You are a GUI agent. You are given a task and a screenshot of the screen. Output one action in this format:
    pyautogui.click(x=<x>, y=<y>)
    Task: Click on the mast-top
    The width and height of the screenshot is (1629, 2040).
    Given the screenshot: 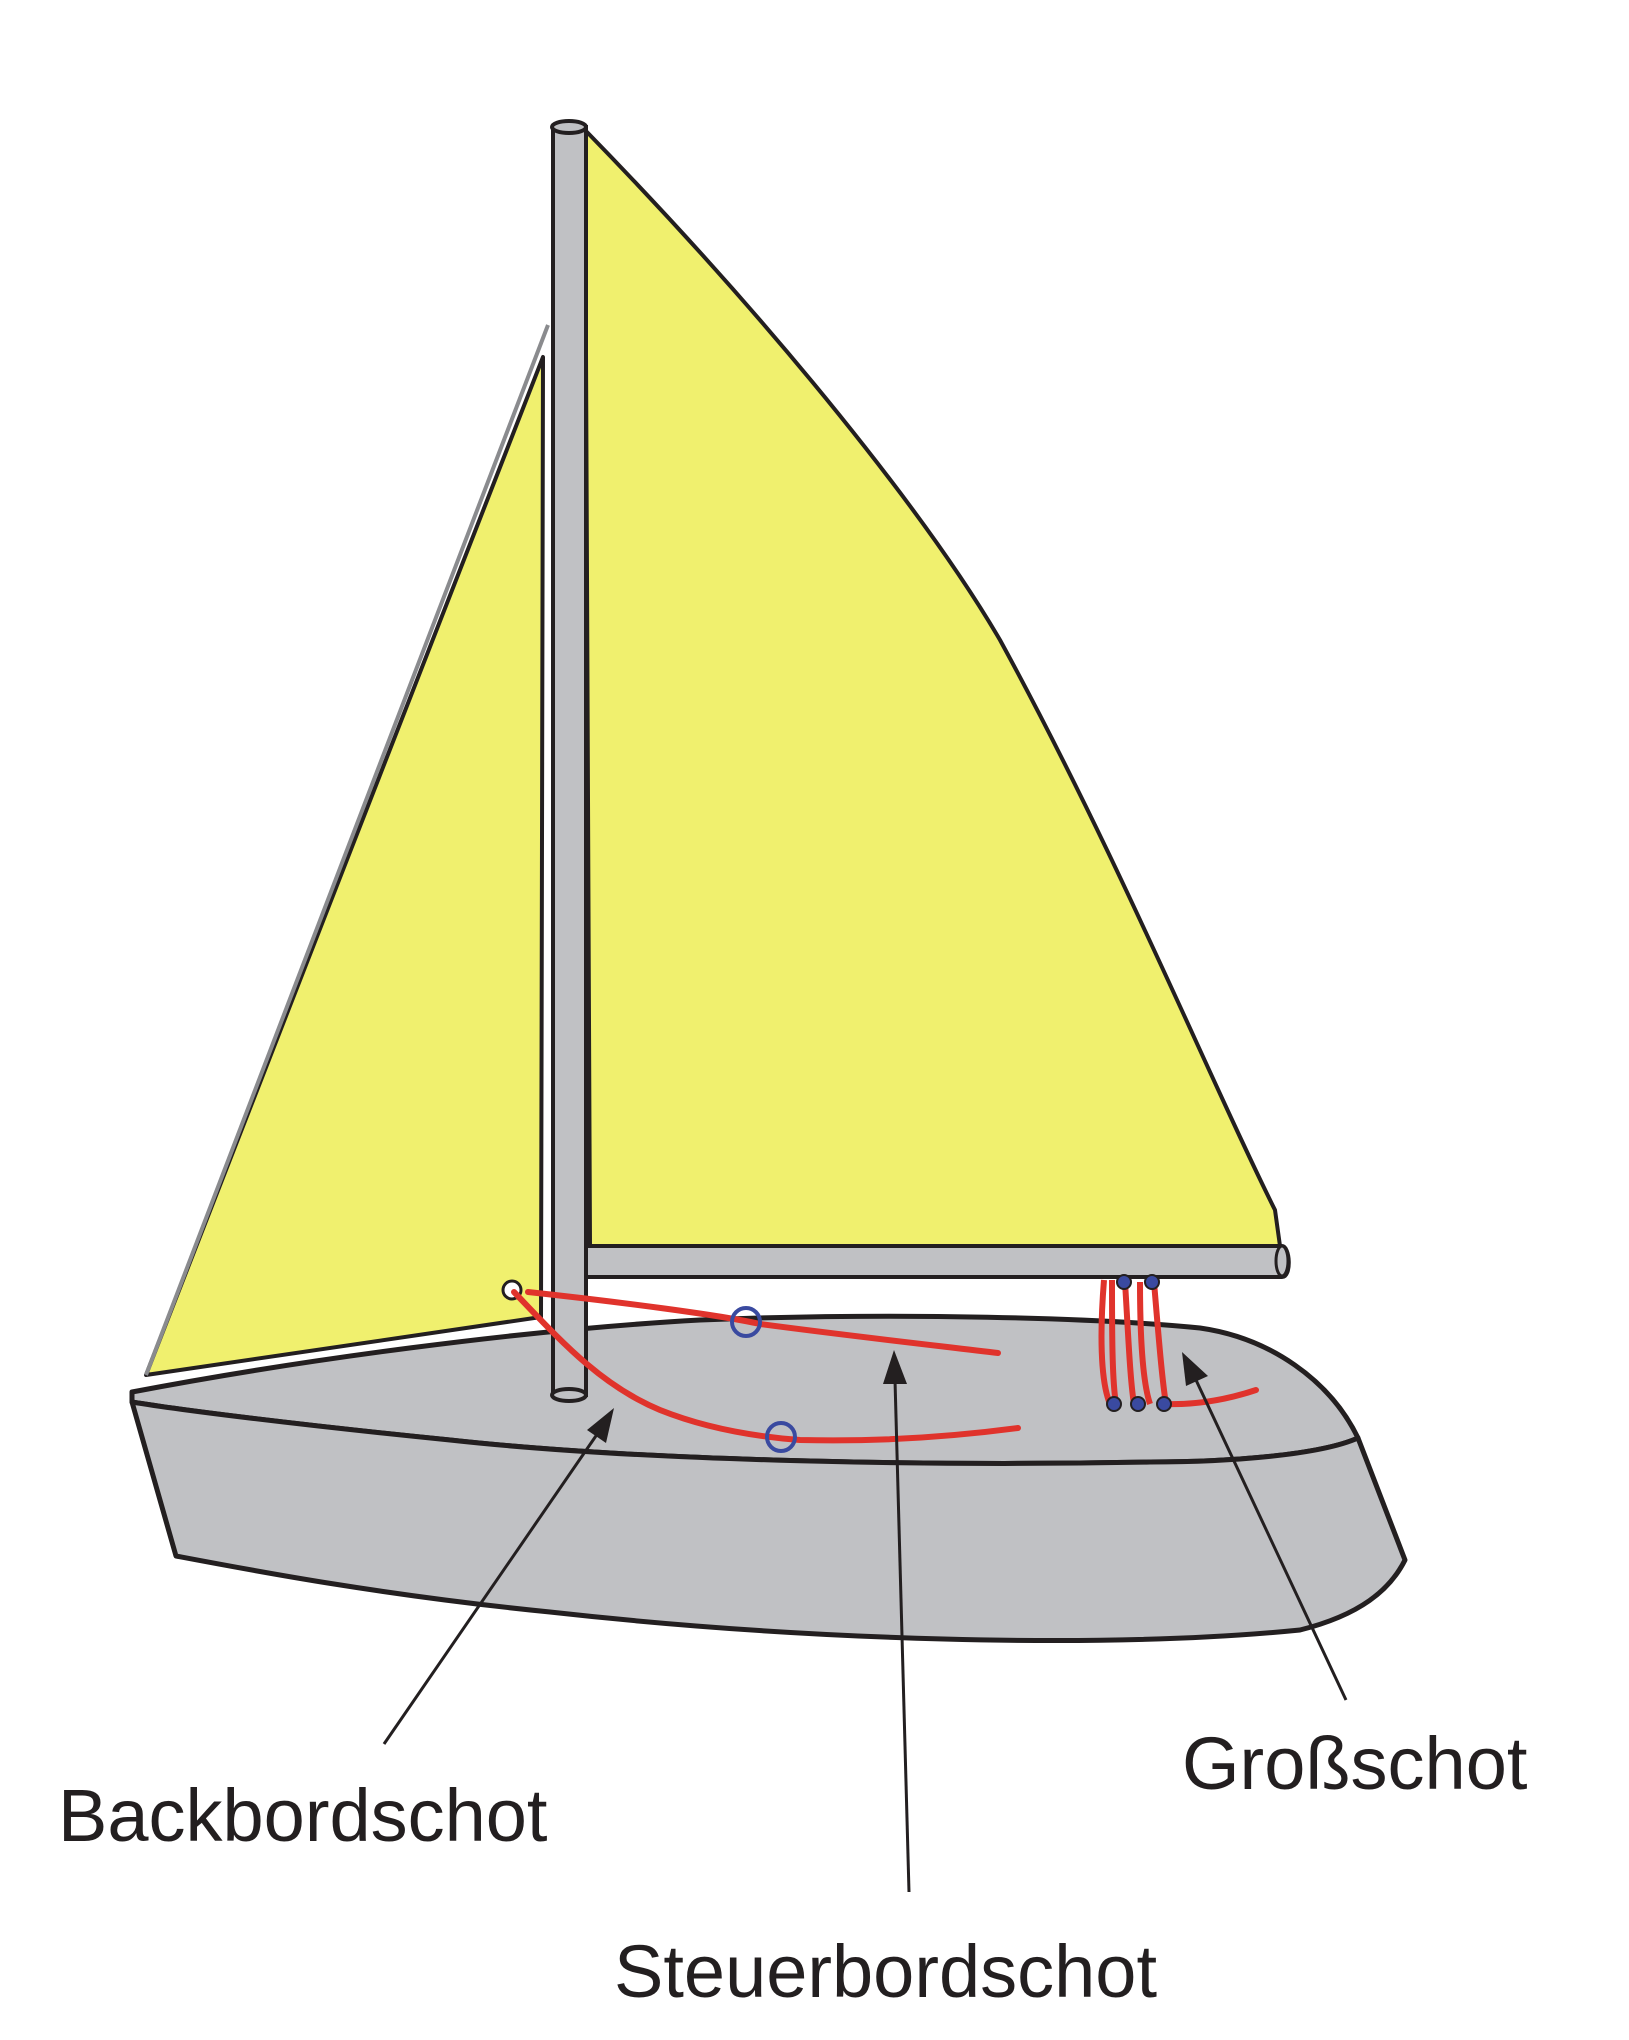 What is the action you would take?
    pyautogui.click(x=569, y=127)
    